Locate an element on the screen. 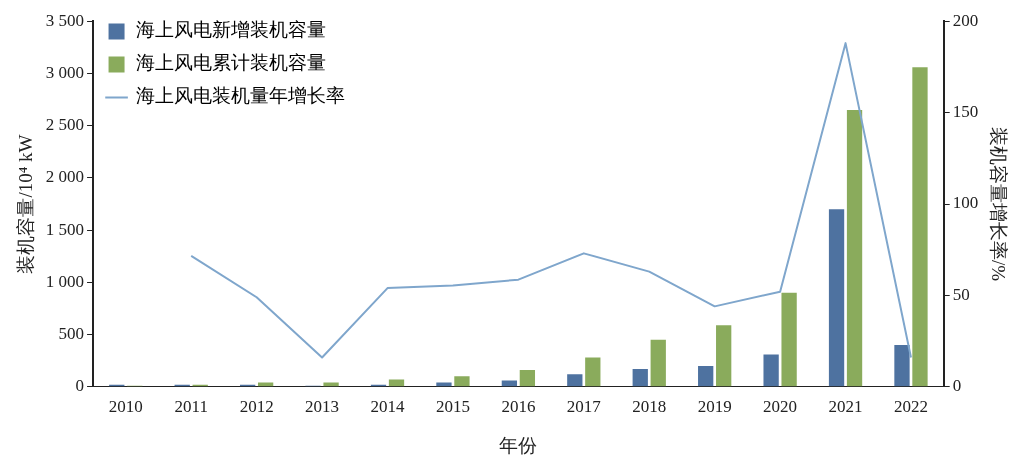 This screenshot has width=1024, height=474. y2-tick-label: 150 is located at coordinates (965, 112).